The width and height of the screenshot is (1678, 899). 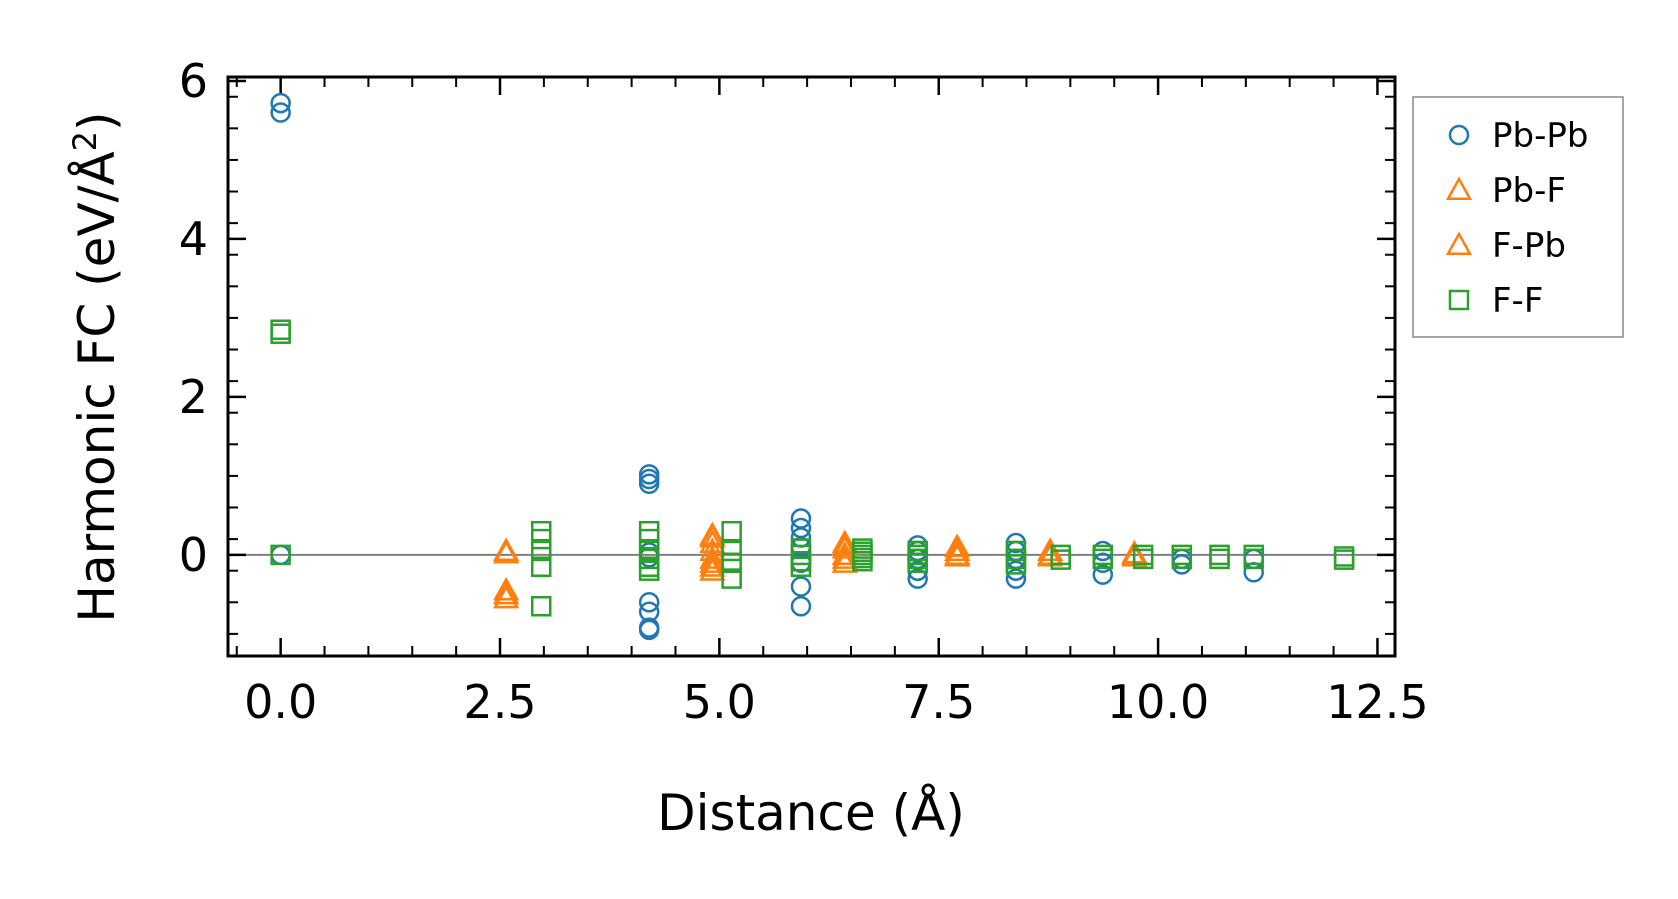 I want to click on y-tick-label: 2, so click(x=193, y=397).